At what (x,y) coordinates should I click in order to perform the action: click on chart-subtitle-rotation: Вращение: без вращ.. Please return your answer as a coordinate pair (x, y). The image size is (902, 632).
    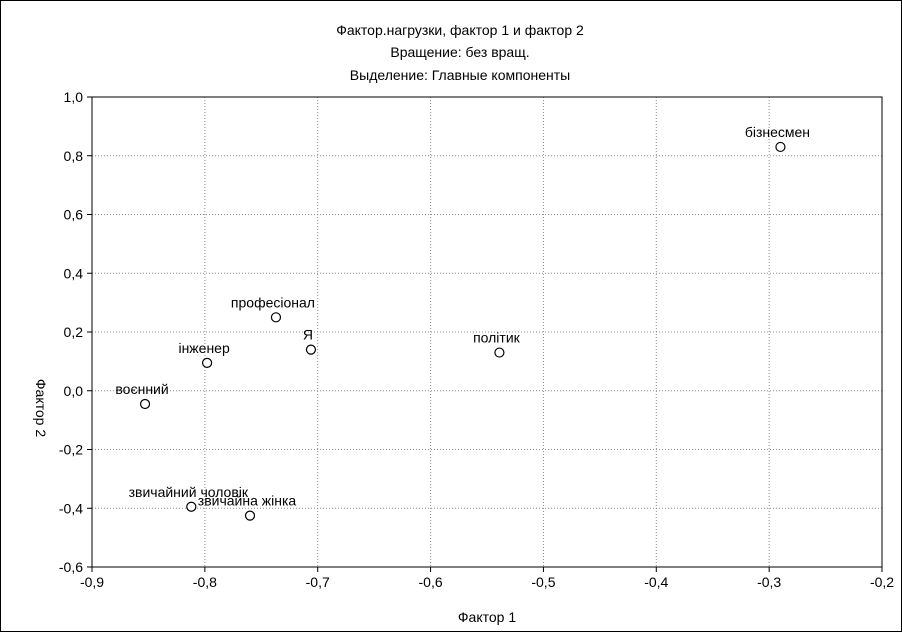
    Looking at the image, I should click on (459, 52).